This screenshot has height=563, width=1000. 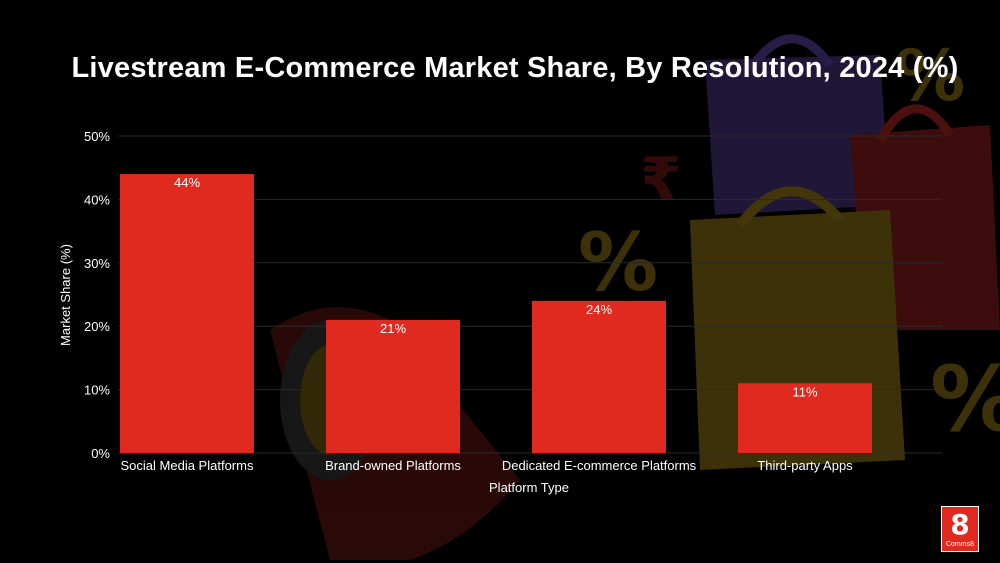 What do you see at coordinates (599, 309) in the screenshot?
I see `data-label: 24%` at bounding box center [599, 309].